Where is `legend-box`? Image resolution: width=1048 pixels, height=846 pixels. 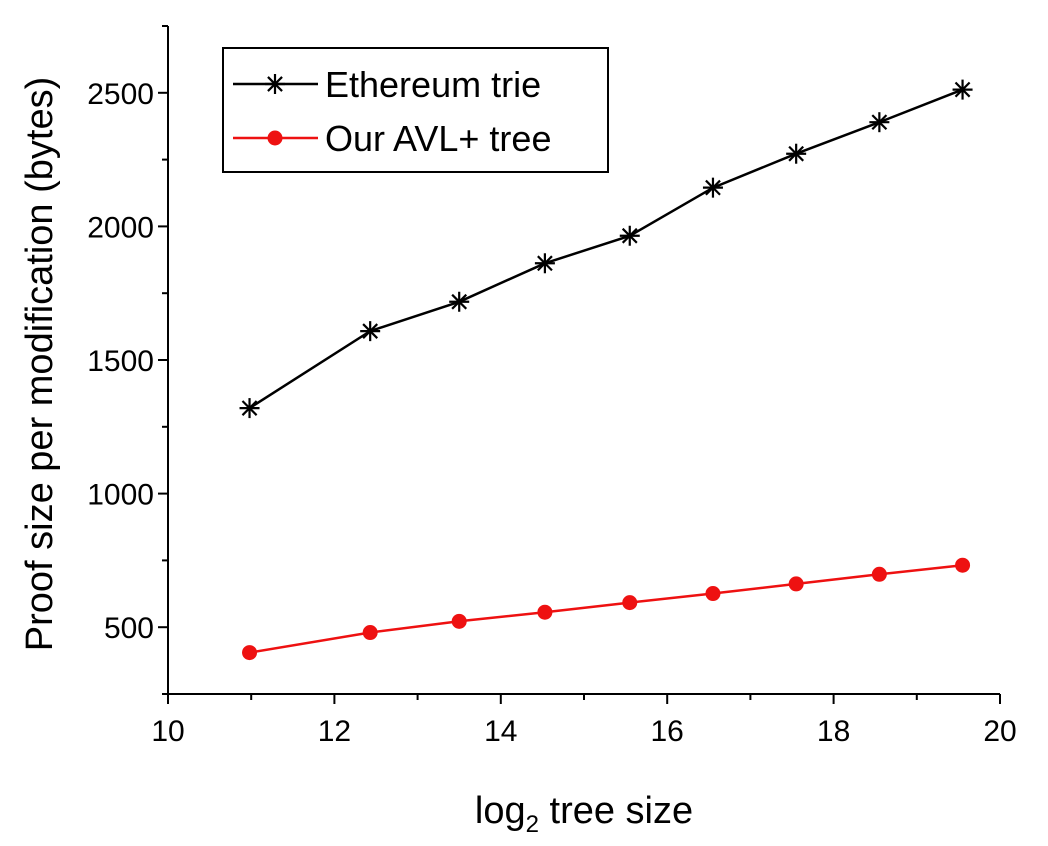 legend-box is located at coordinates (415, 110).